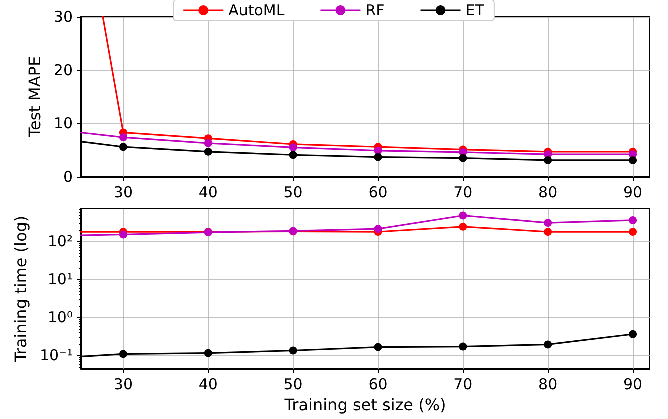 The height and width of the screenshot is (419, 668). What do you see at coordinates (68, 177) in the screenshot?
I see `y-tick-label: 0` at bounding box center [68, 177].